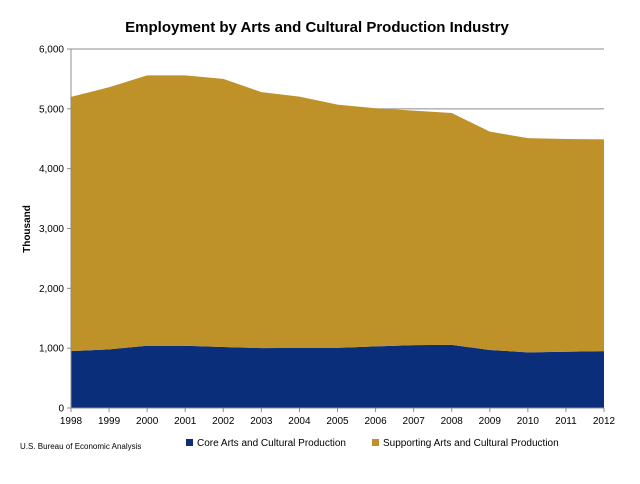 Image resolution: width=640 pixels, height=484 pixels. I want to click on x-tick-label: 2000, so click(147, 421).